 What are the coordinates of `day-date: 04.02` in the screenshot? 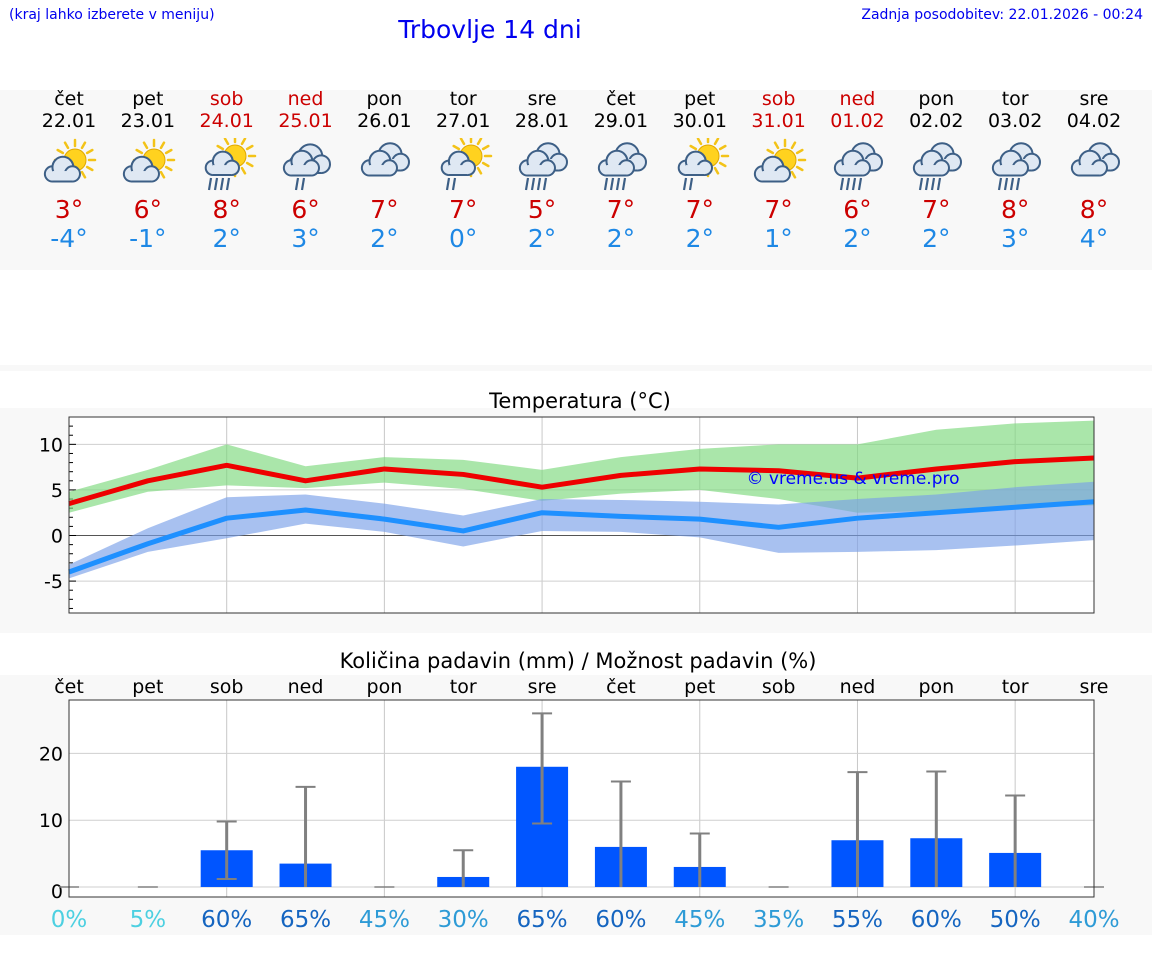 It's located at (1094, 121).